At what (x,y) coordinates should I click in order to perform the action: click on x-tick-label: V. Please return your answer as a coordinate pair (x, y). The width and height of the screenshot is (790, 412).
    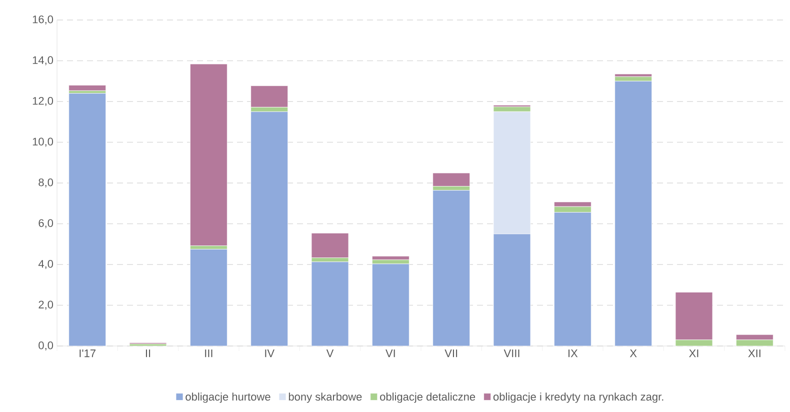
    Looking at the image, I should click on (330, 354).